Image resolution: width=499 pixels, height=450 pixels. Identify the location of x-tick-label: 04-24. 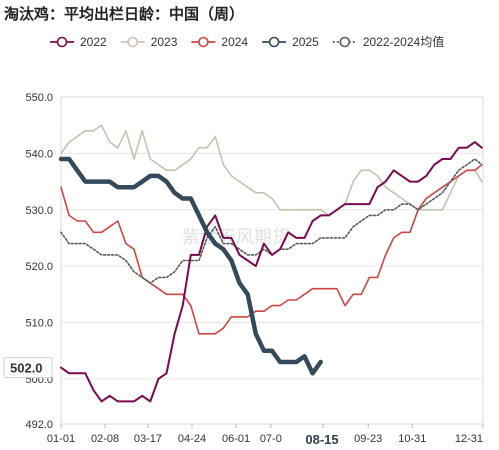
(192, 439).